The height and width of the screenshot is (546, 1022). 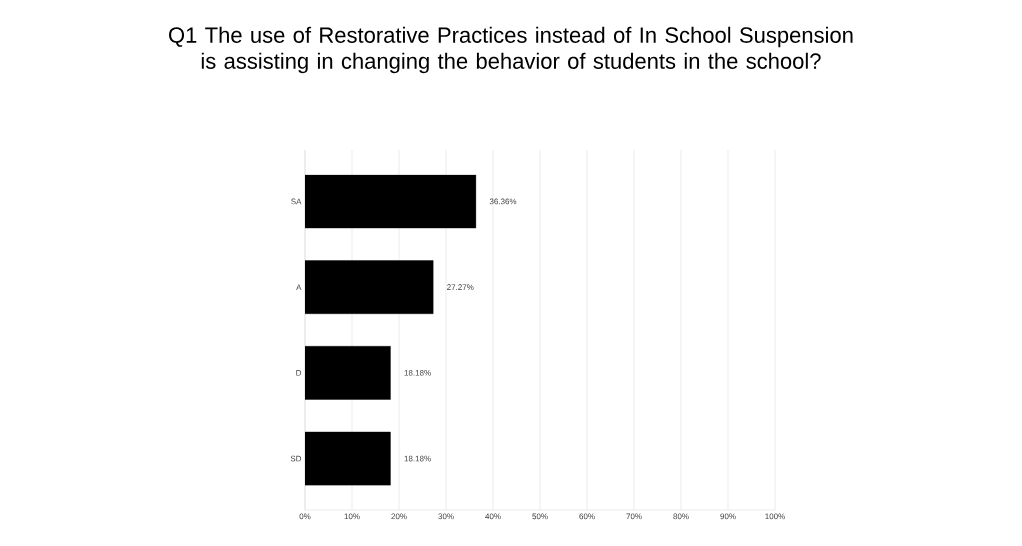 I want to click on x-tick-label: 80%, so click(x=681, y=516).